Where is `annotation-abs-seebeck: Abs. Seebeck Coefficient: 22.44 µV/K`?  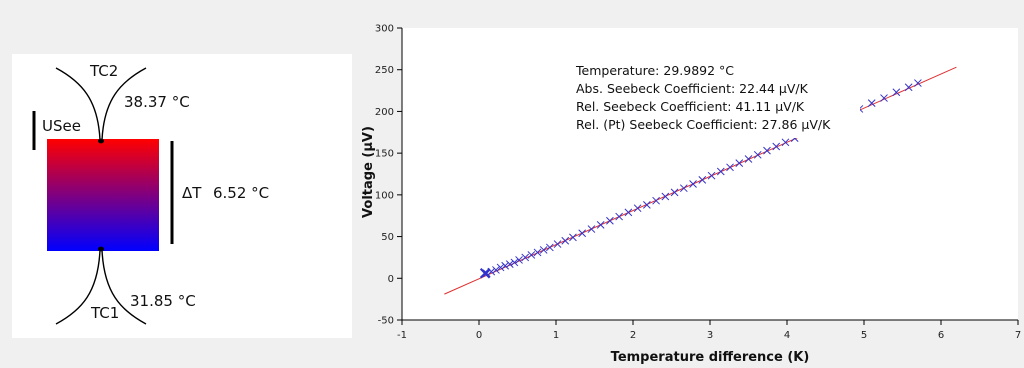
annotation-abs-seebeck: Abs. Seebeck Coefficient: 22.44 µV/K is located at coordinates (692, 88).